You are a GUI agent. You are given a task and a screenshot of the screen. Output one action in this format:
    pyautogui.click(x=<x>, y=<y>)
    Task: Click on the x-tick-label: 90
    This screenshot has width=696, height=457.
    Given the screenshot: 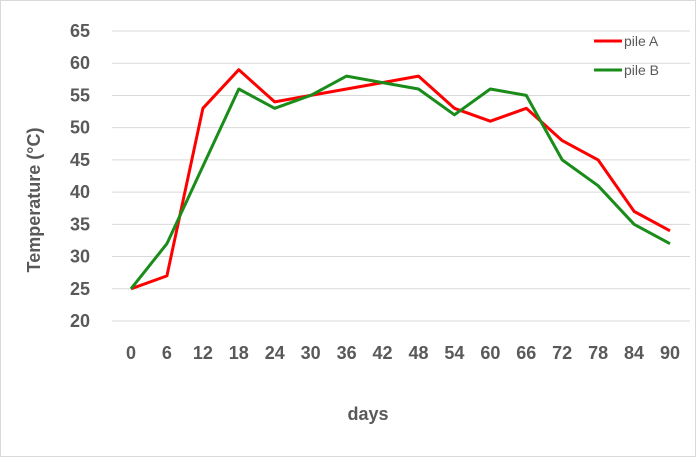 What is the action you would take?
    pyautogui.click(x=670, y=353)
    